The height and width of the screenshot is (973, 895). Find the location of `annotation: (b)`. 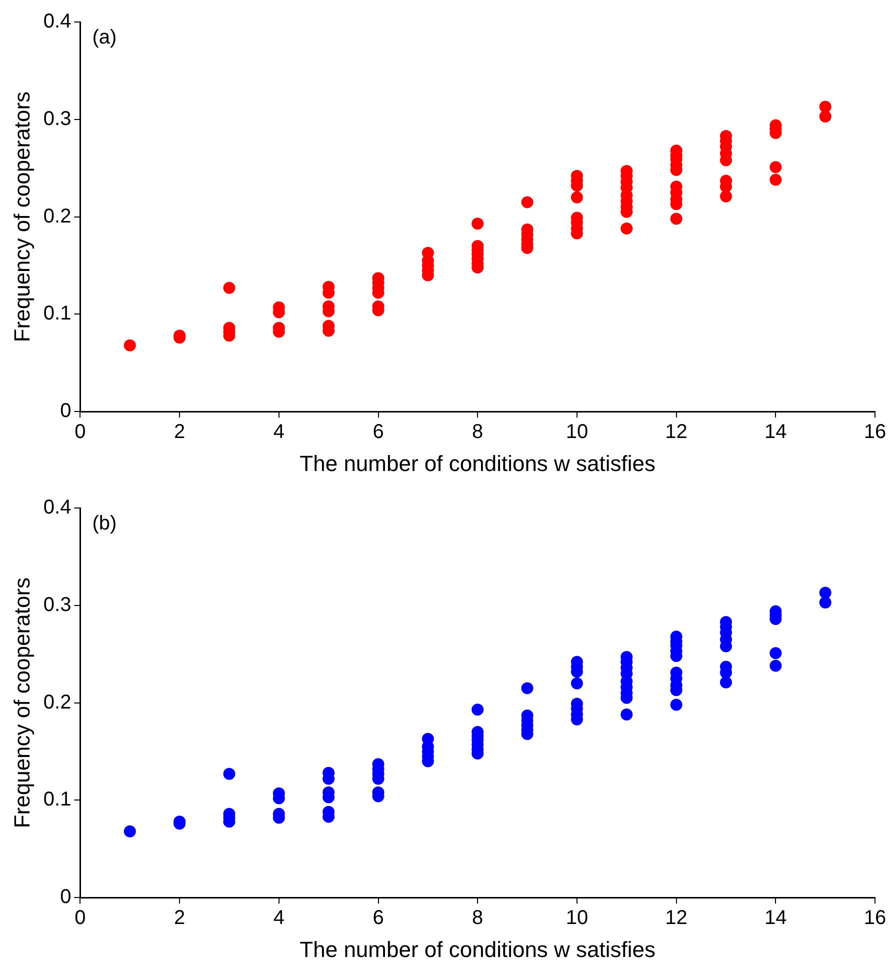

annotation: (b) is located at coordinates (104, 523).